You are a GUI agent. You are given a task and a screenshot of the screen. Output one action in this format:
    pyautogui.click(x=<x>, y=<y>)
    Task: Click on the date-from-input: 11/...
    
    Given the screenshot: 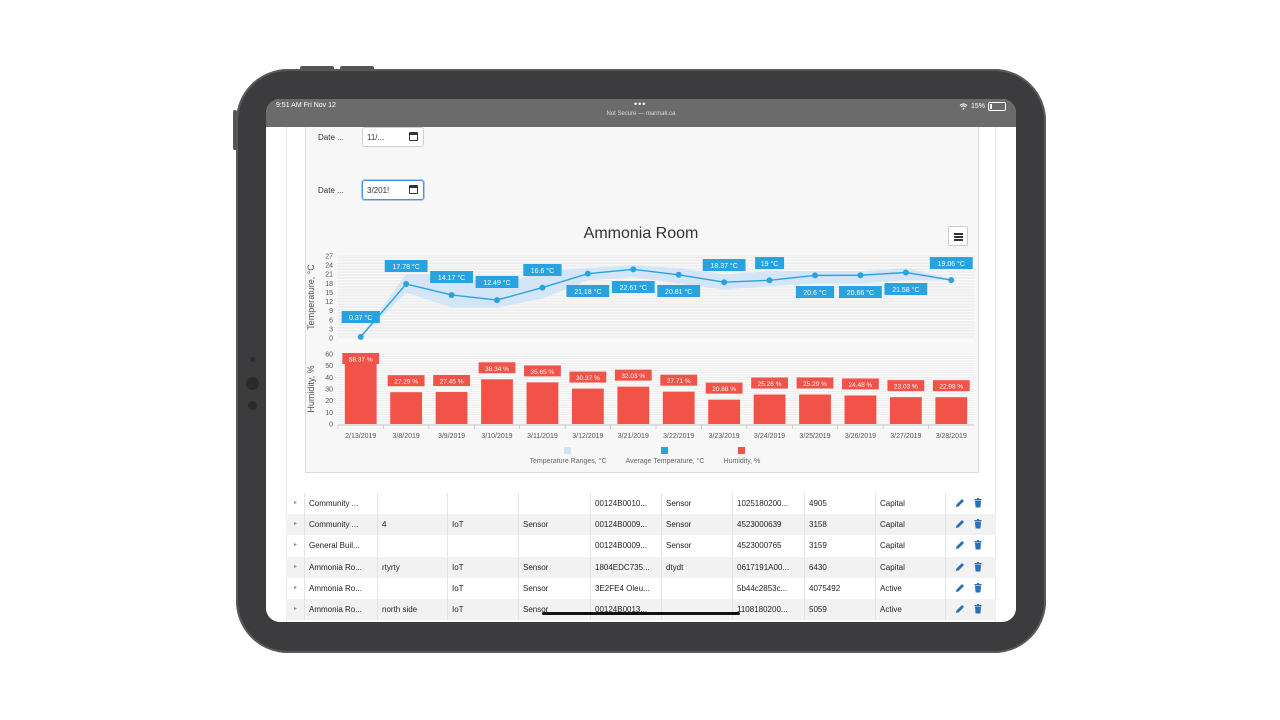 What is the action you would take?
    pyautogui.click(x=393, y=137)
    